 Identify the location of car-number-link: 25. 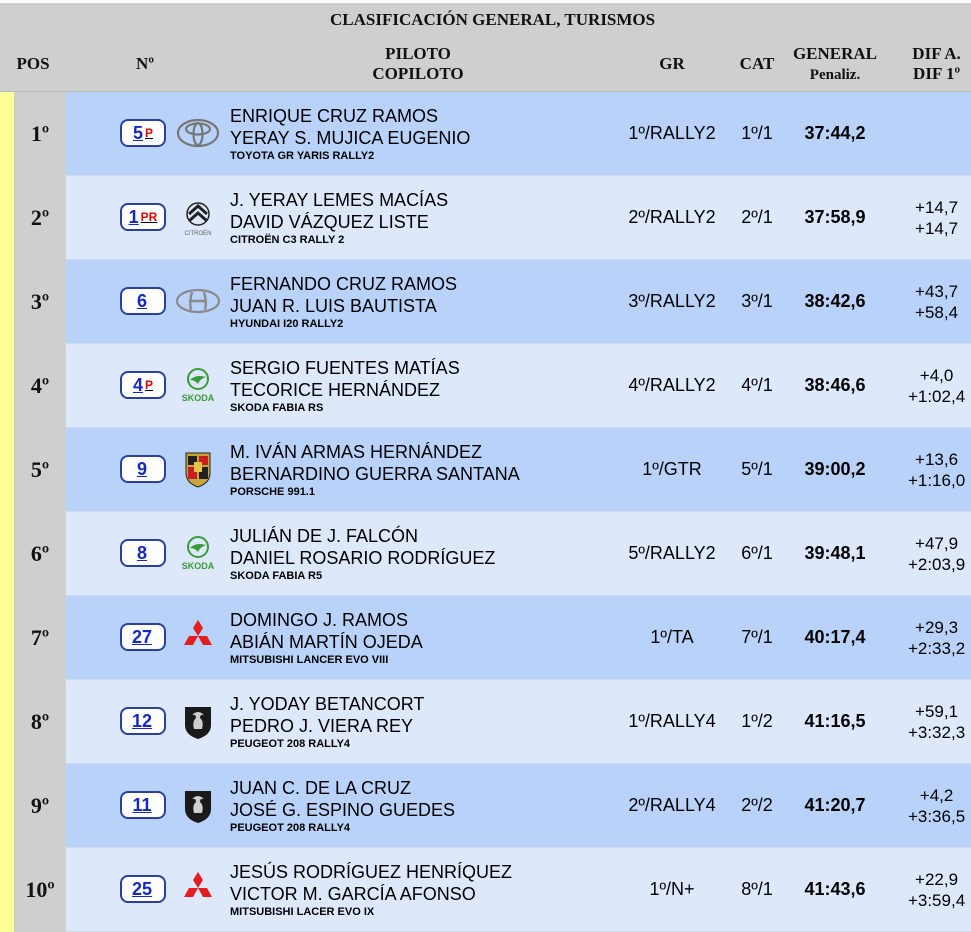
(143, 889).